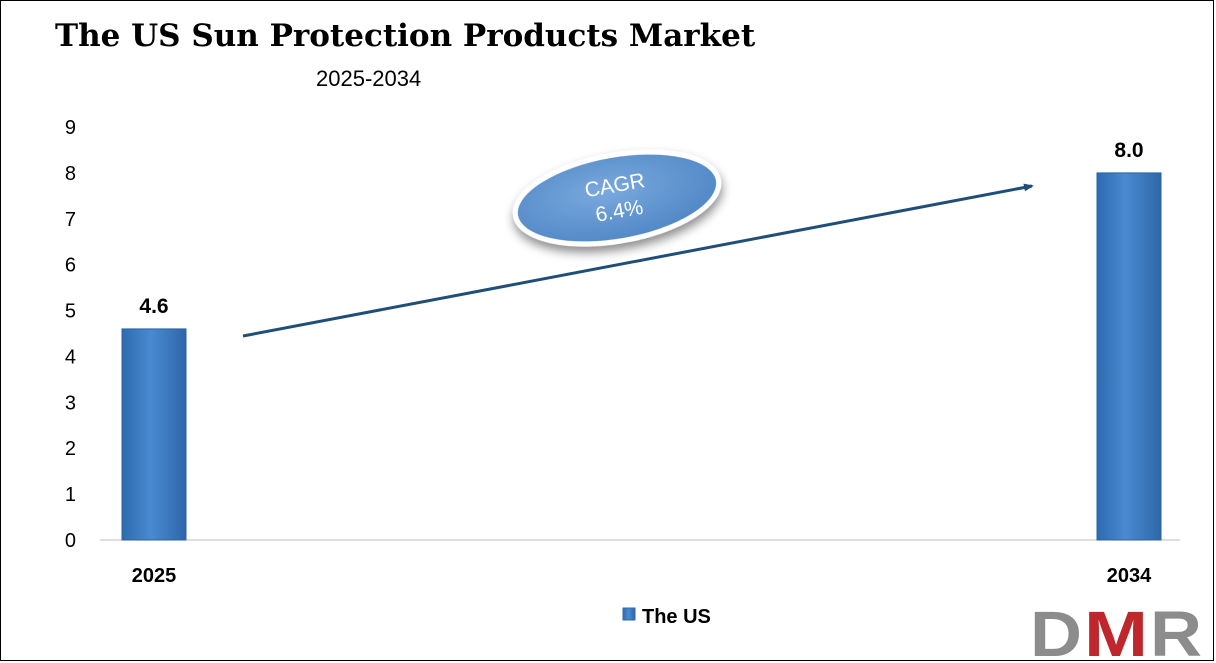 The height and width of the screenshot is (663, 1216). I want to click on y-tick-label: 6, so click(70, 266).